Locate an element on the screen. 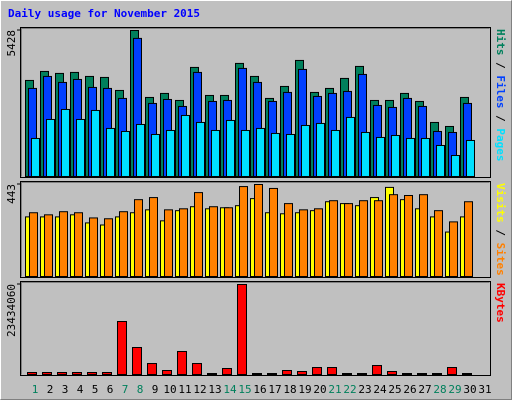 This screenshot has width=512, height=400. x-tick-label: 6 is located at coordinates (110, 389).